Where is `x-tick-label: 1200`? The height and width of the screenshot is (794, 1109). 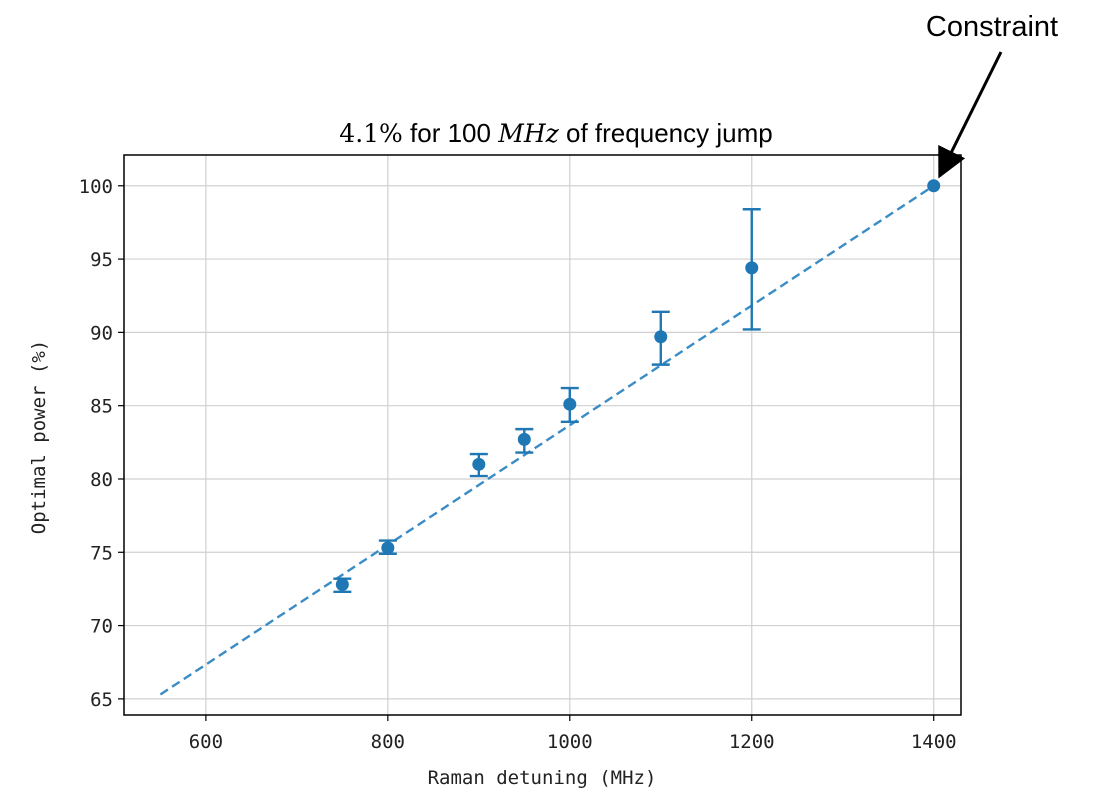 x-tick-label: 1200 is located at coordinates (752, 742).